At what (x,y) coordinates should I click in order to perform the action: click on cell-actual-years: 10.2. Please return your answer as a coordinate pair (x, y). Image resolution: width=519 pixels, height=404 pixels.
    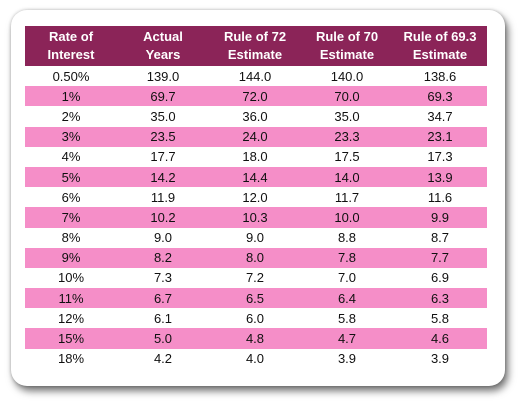
    Looking at the image, I should click on (163, 217).